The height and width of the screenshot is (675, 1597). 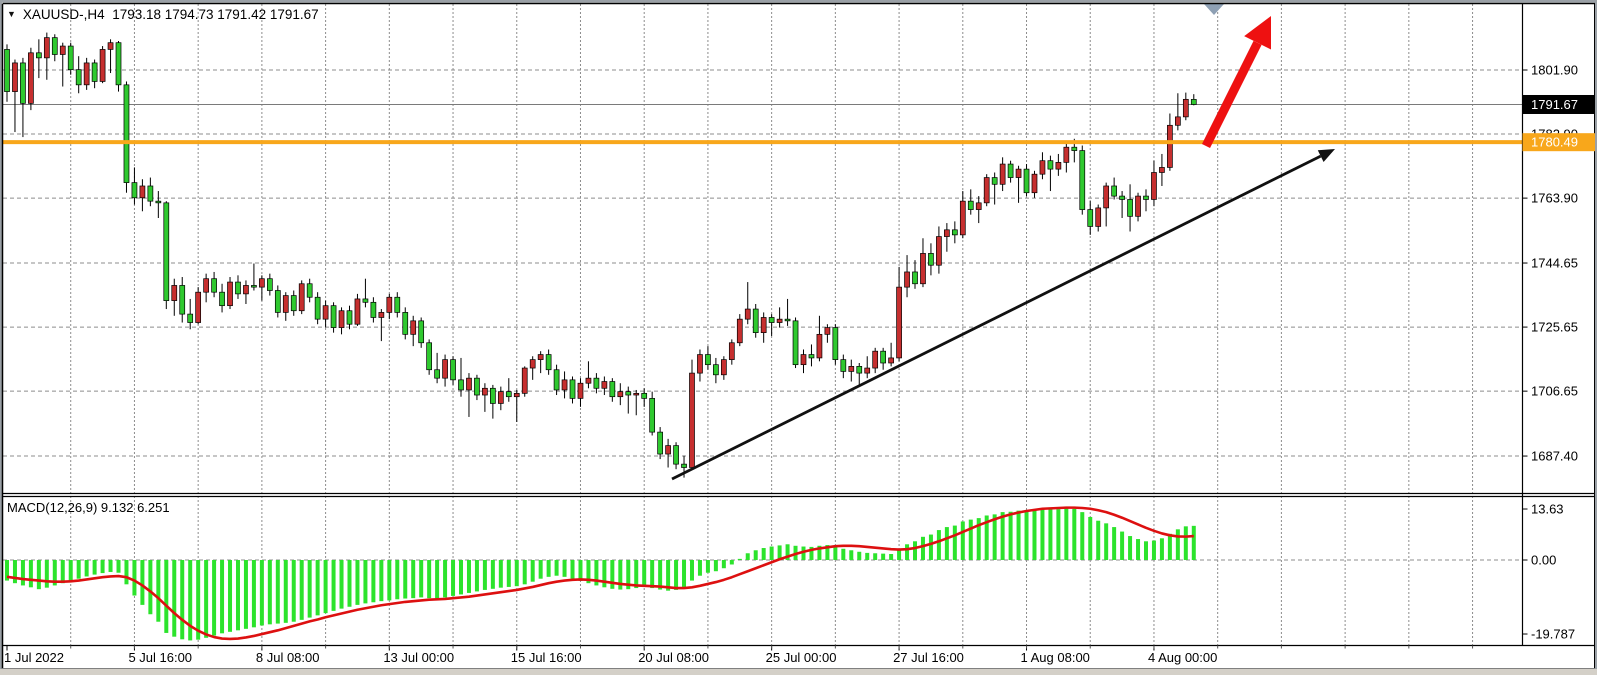 What do you see at coordinates (1257, 33) in the screenshot?
I see `red-breakout-arrow-head` at bounding box center [1257, 33].